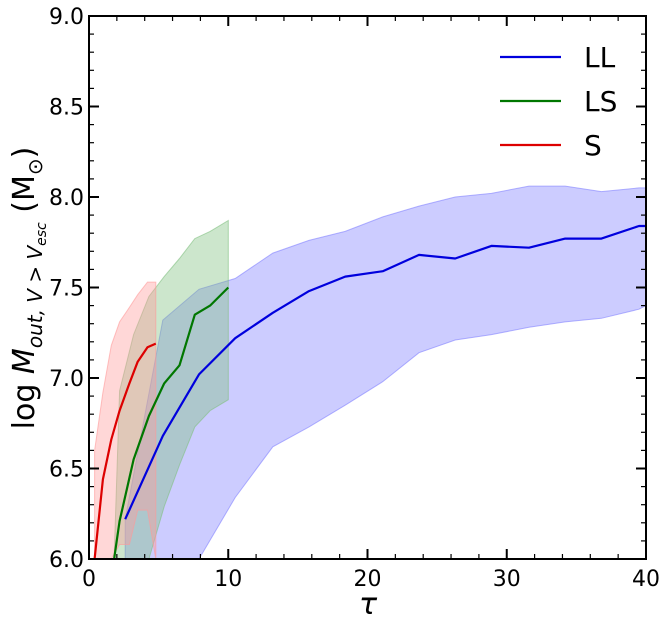 The image size is (669, 627). I want to click on legend-label-s: S, so click(593, 145).